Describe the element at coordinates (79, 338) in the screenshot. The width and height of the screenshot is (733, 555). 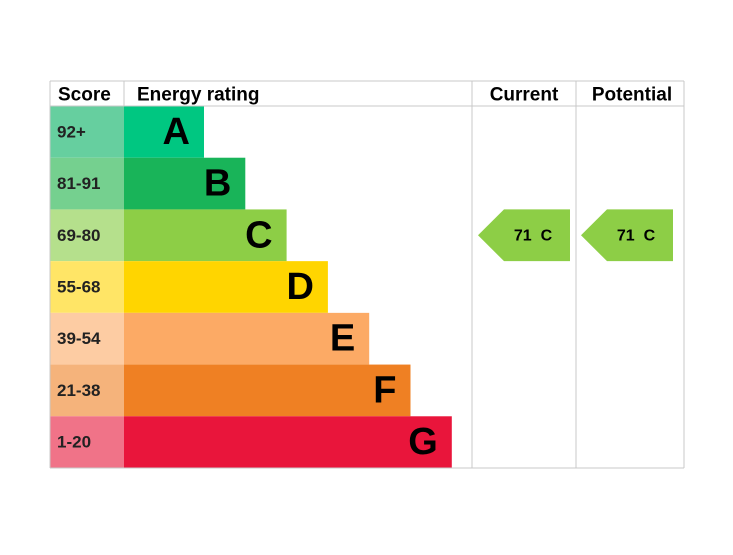
I see `score-label: 39-54` at that location.